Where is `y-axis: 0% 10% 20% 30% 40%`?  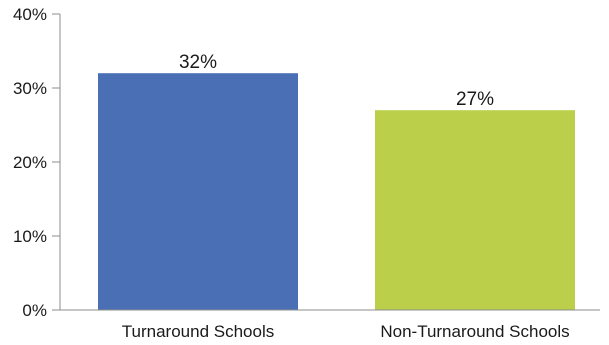
y-axis: 0% 10% 20% 30% 40% is located at coordinates (37, 162).